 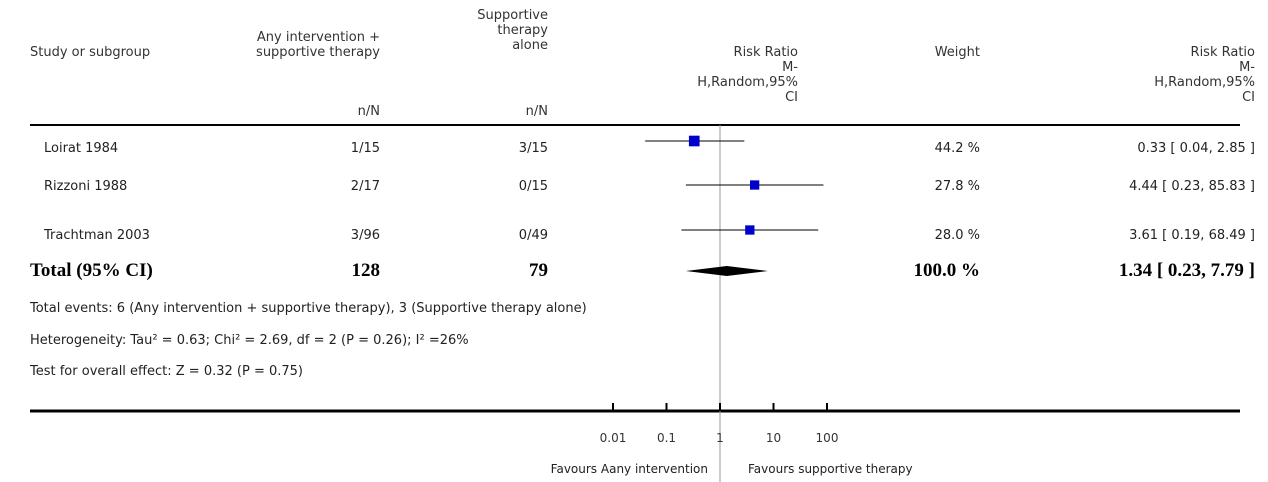 I want to click on header-study: Study or subgroup, so click(x=90, y=52).